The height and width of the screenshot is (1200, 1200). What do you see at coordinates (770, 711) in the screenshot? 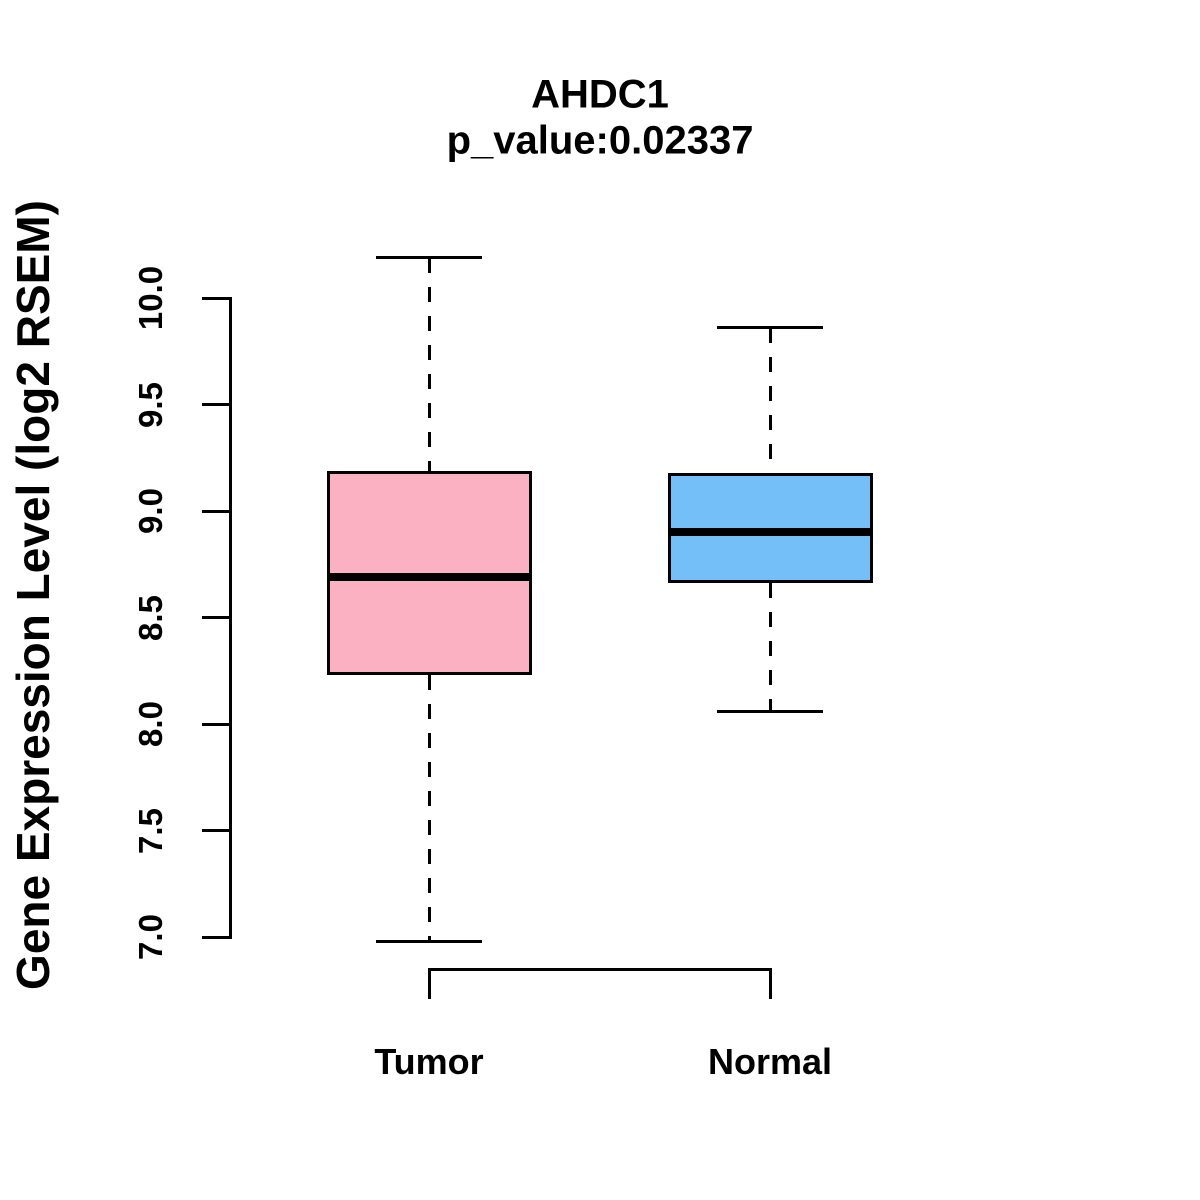
I see `whisker-cap-lower-normal` at bounding box center [770, 711].